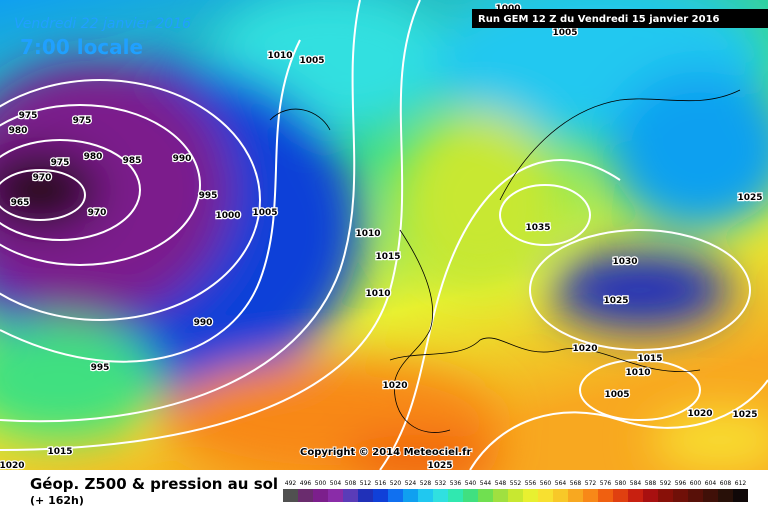 The height and width of the screenshot is (512, 768). Describe the element at coordinates (227, 216) in the screenshot. I see `isobar-label: 1000` at that location.